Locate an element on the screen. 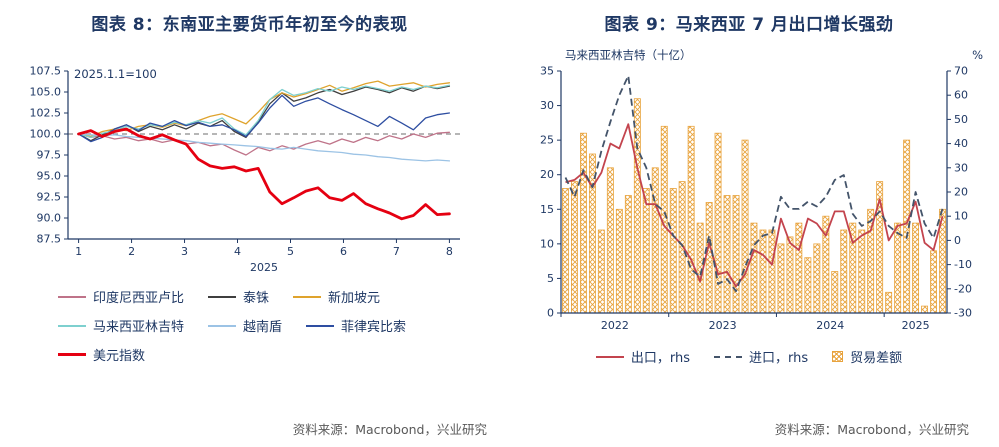  axis-text: 2 is located at coordinates (131, 251).